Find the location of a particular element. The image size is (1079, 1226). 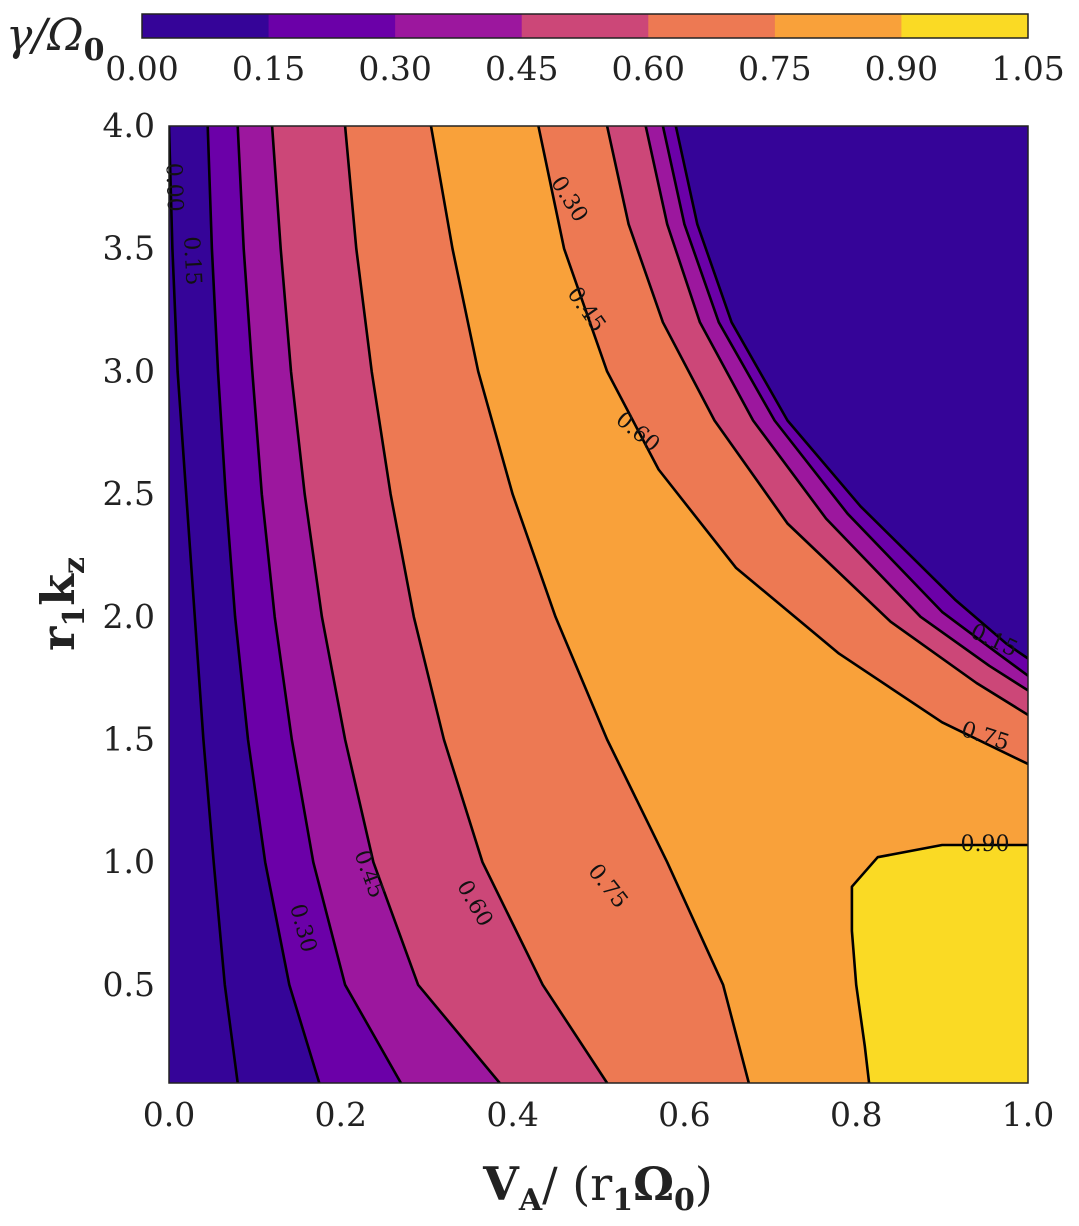

x-axis-label: VA/ (r1Ω0) is located at coordinates (597, 1187).